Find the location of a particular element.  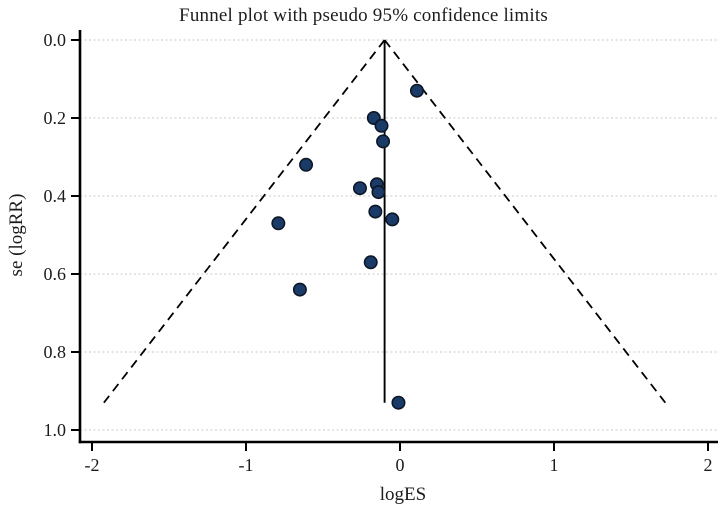

y-tick-label: 1.0 is located at coordinates (55, 430).